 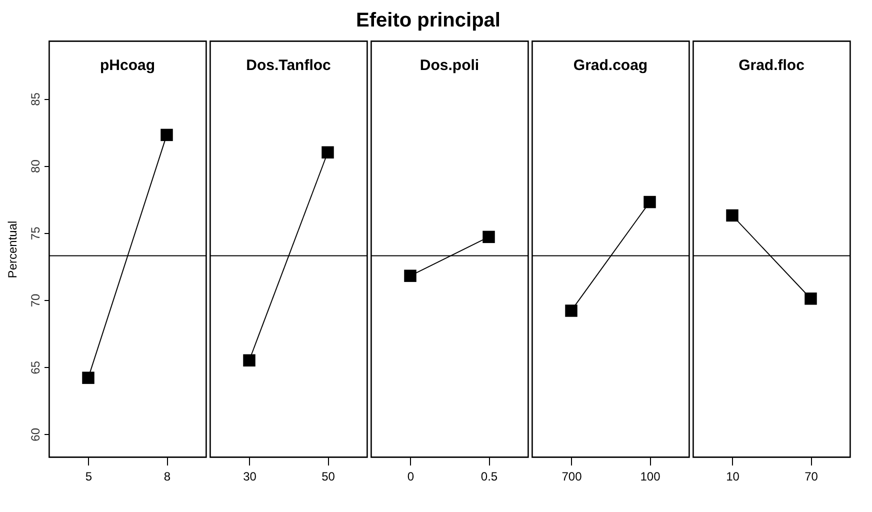 What do you see at coordinates (650, 477) in the screenshot?
I see `x-tick-label: 100` at bounding box center [650, 477].